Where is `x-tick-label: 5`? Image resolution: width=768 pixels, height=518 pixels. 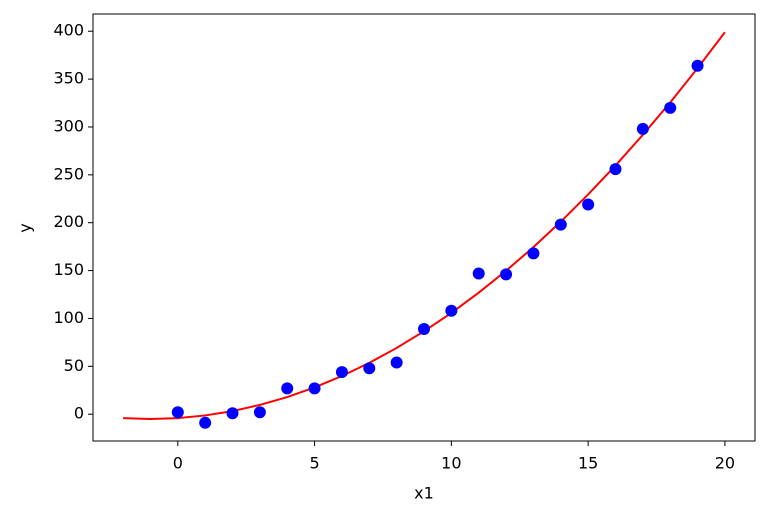 x-tick-label: 5 is located at coordinates (314, 463).